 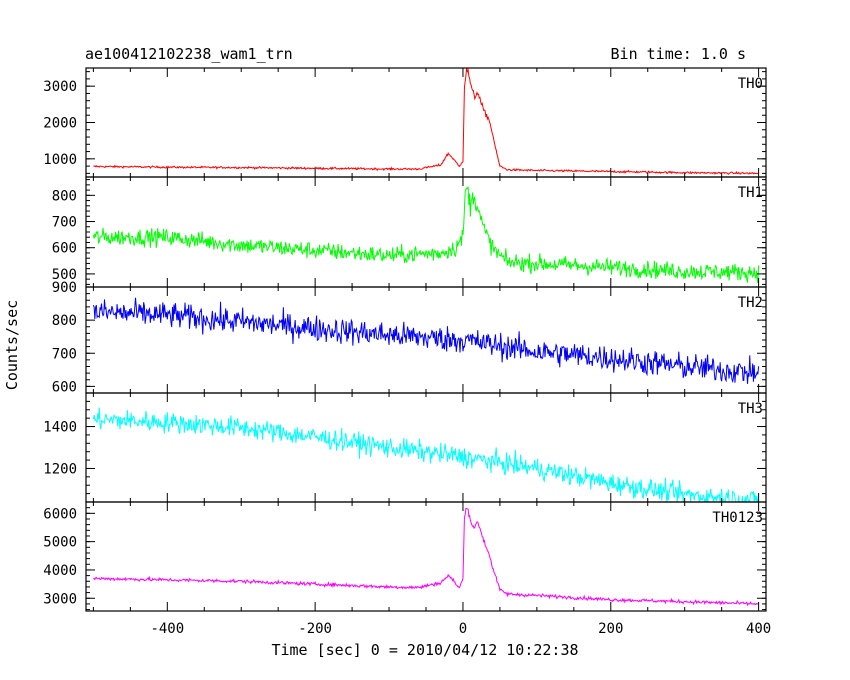 I want to click on y-tick-label: 900, so click(x=64, y=288).